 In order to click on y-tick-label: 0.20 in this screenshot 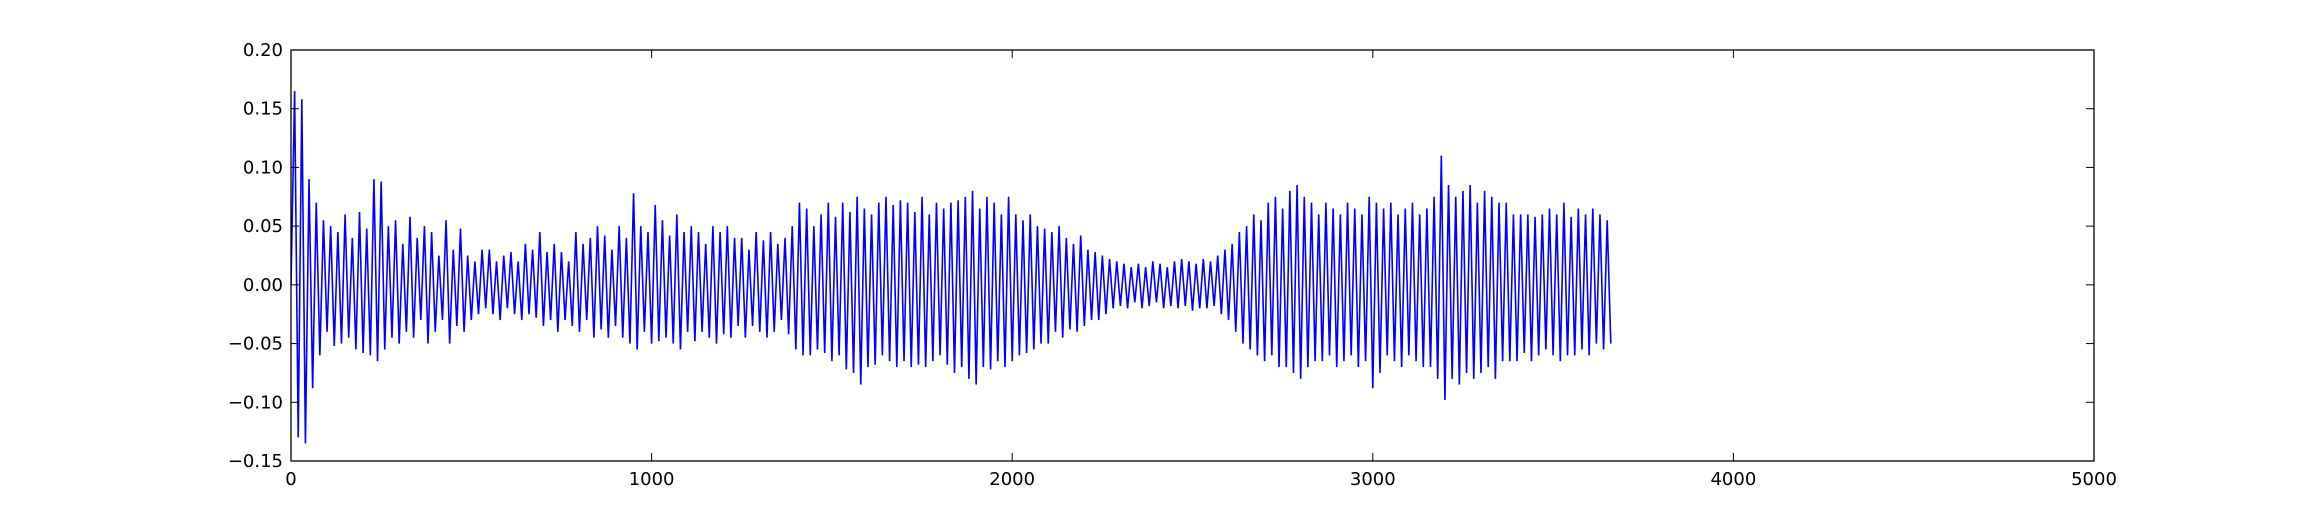, I will do `click(263, 50)`.